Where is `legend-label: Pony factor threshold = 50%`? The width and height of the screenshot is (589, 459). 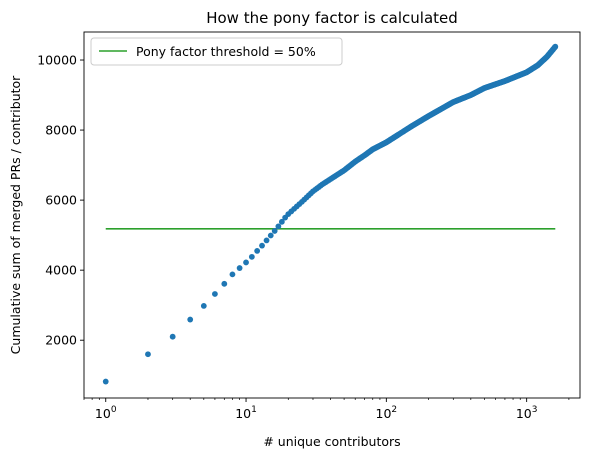 legend-label: Pony factor threshold = 50% is located at coordinates (226, 51).